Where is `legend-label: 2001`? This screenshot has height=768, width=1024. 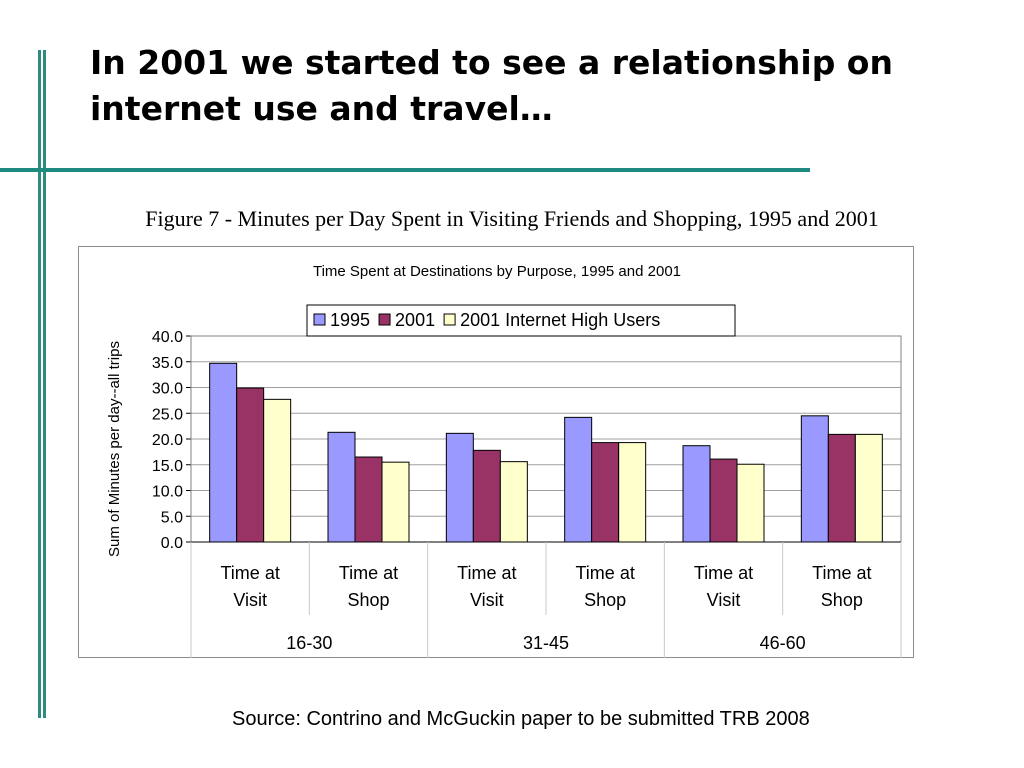
legend-label: 2001 is located at coordinates (415, 320).